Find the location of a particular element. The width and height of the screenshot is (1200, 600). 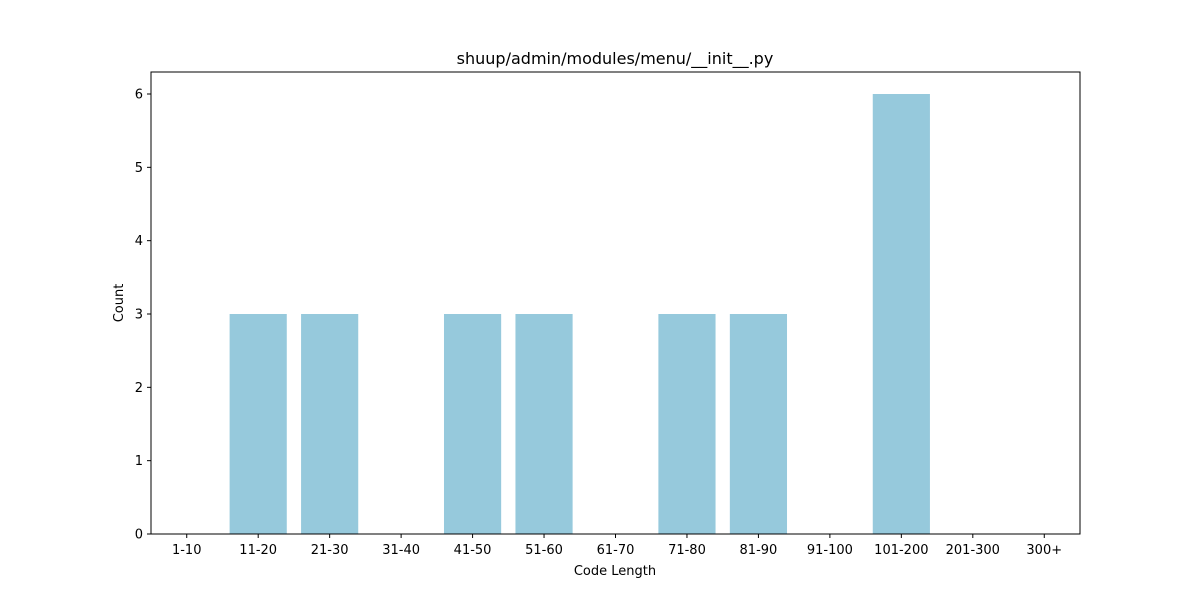

y-tick-label: 6 is located at coordinates (139, 95).